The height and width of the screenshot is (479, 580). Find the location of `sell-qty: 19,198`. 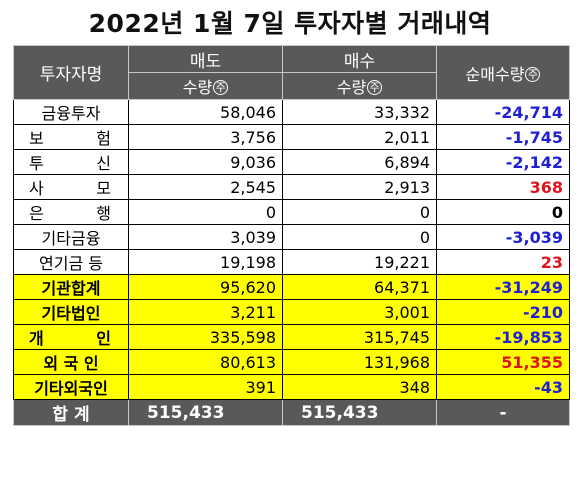

sell-qty: 19,198 is located at coordinates (205, 262).